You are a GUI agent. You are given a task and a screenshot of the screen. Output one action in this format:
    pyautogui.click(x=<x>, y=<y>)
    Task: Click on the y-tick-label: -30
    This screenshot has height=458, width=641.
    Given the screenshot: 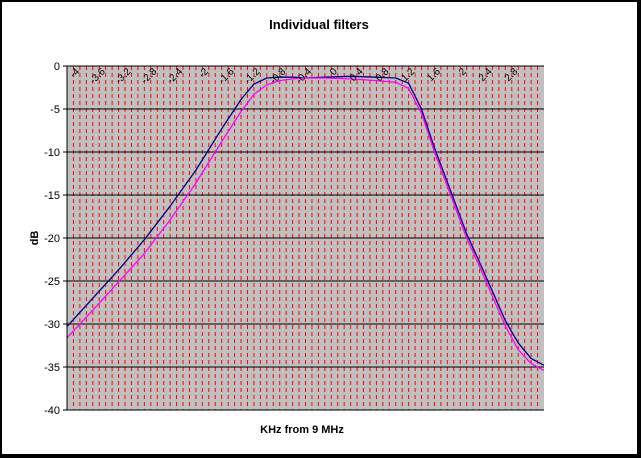 What is the action you would take?
    pyautogui.click(x=52, y=325)
    